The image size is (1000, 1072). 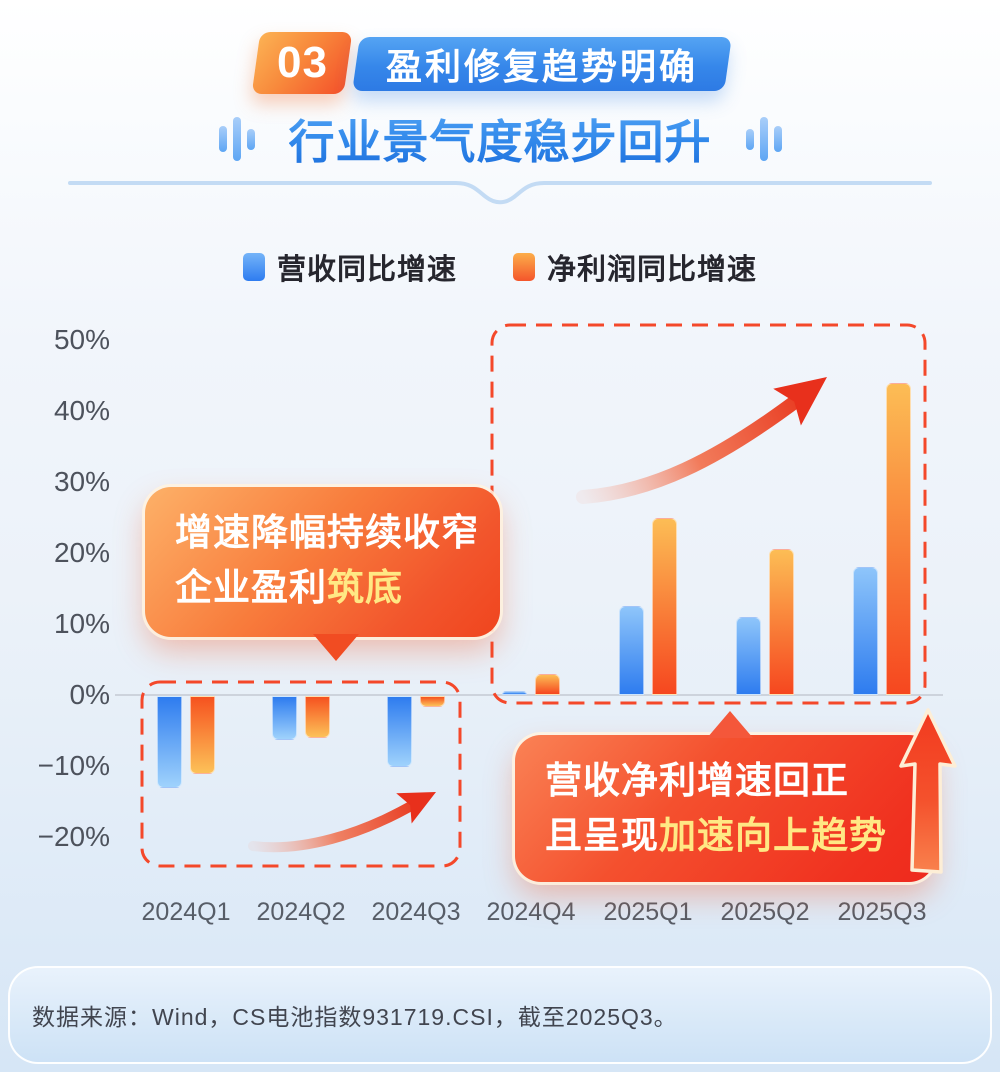 I want to click on y-axis-tick-label: 20%, so click(x=81, y=552).